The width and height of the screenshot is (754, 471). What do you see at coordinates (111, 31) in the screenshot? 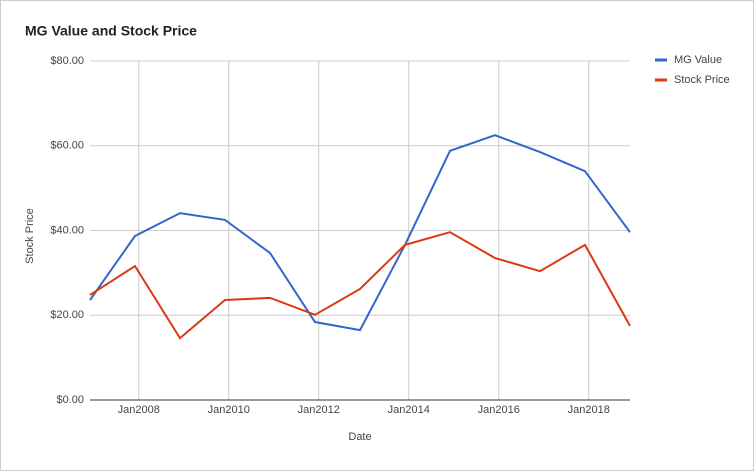
I see `chart-title: MG Value and Stock Price` at bounding box center [111, 31].